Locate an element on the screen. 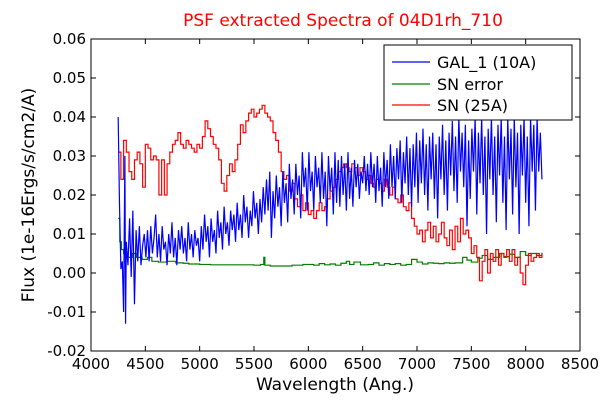  legend: GAL_1 (10A) SN error SN (25A) is located at coordinates (478, 82).